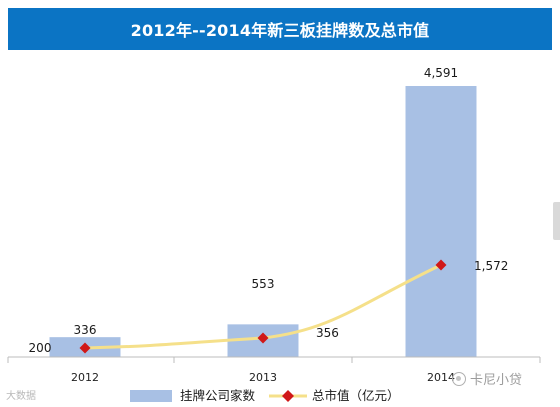  I want to click on watermark-right: 卡尼小贷, so click(487, 378).